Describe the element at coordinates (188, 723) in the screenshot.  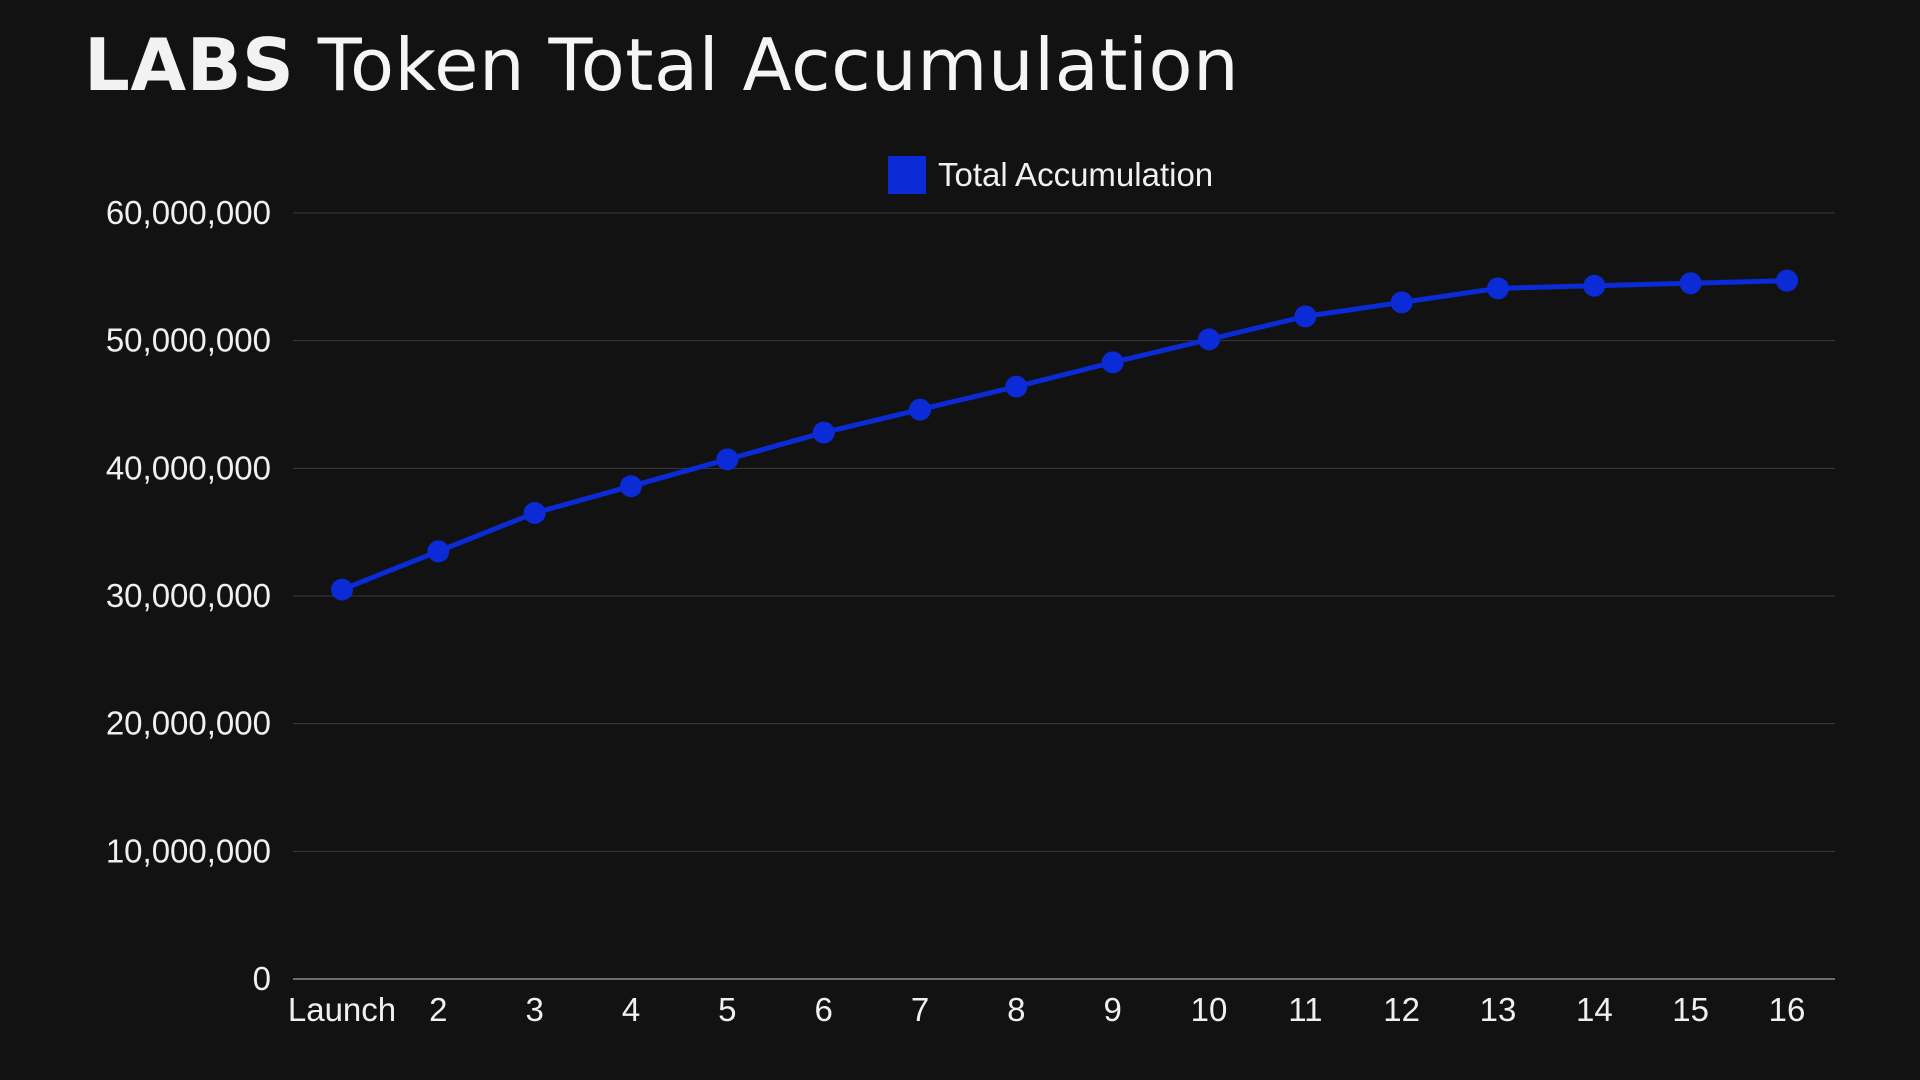
I see `y-tick-label: 20,000,000` at that location.